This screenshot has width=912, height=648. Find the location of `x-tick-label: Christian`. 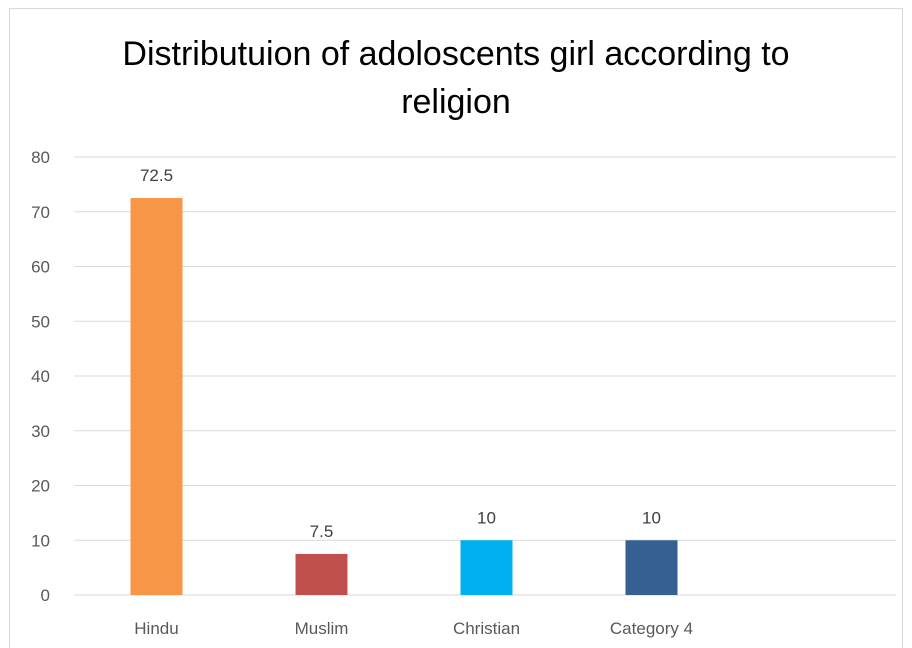

x-tick-label: Christian is located at coordinates (486, 628).